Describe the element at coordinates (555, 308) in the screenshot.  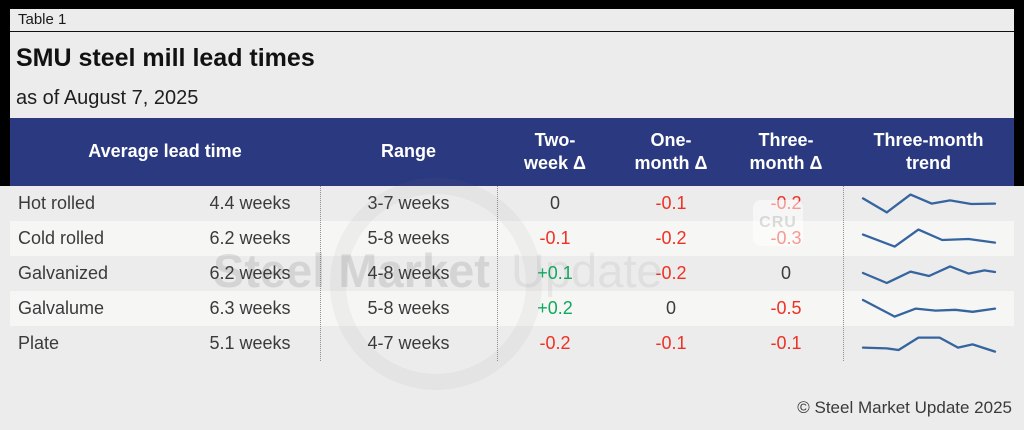
I see `delta-cell: +0.2` at that location.